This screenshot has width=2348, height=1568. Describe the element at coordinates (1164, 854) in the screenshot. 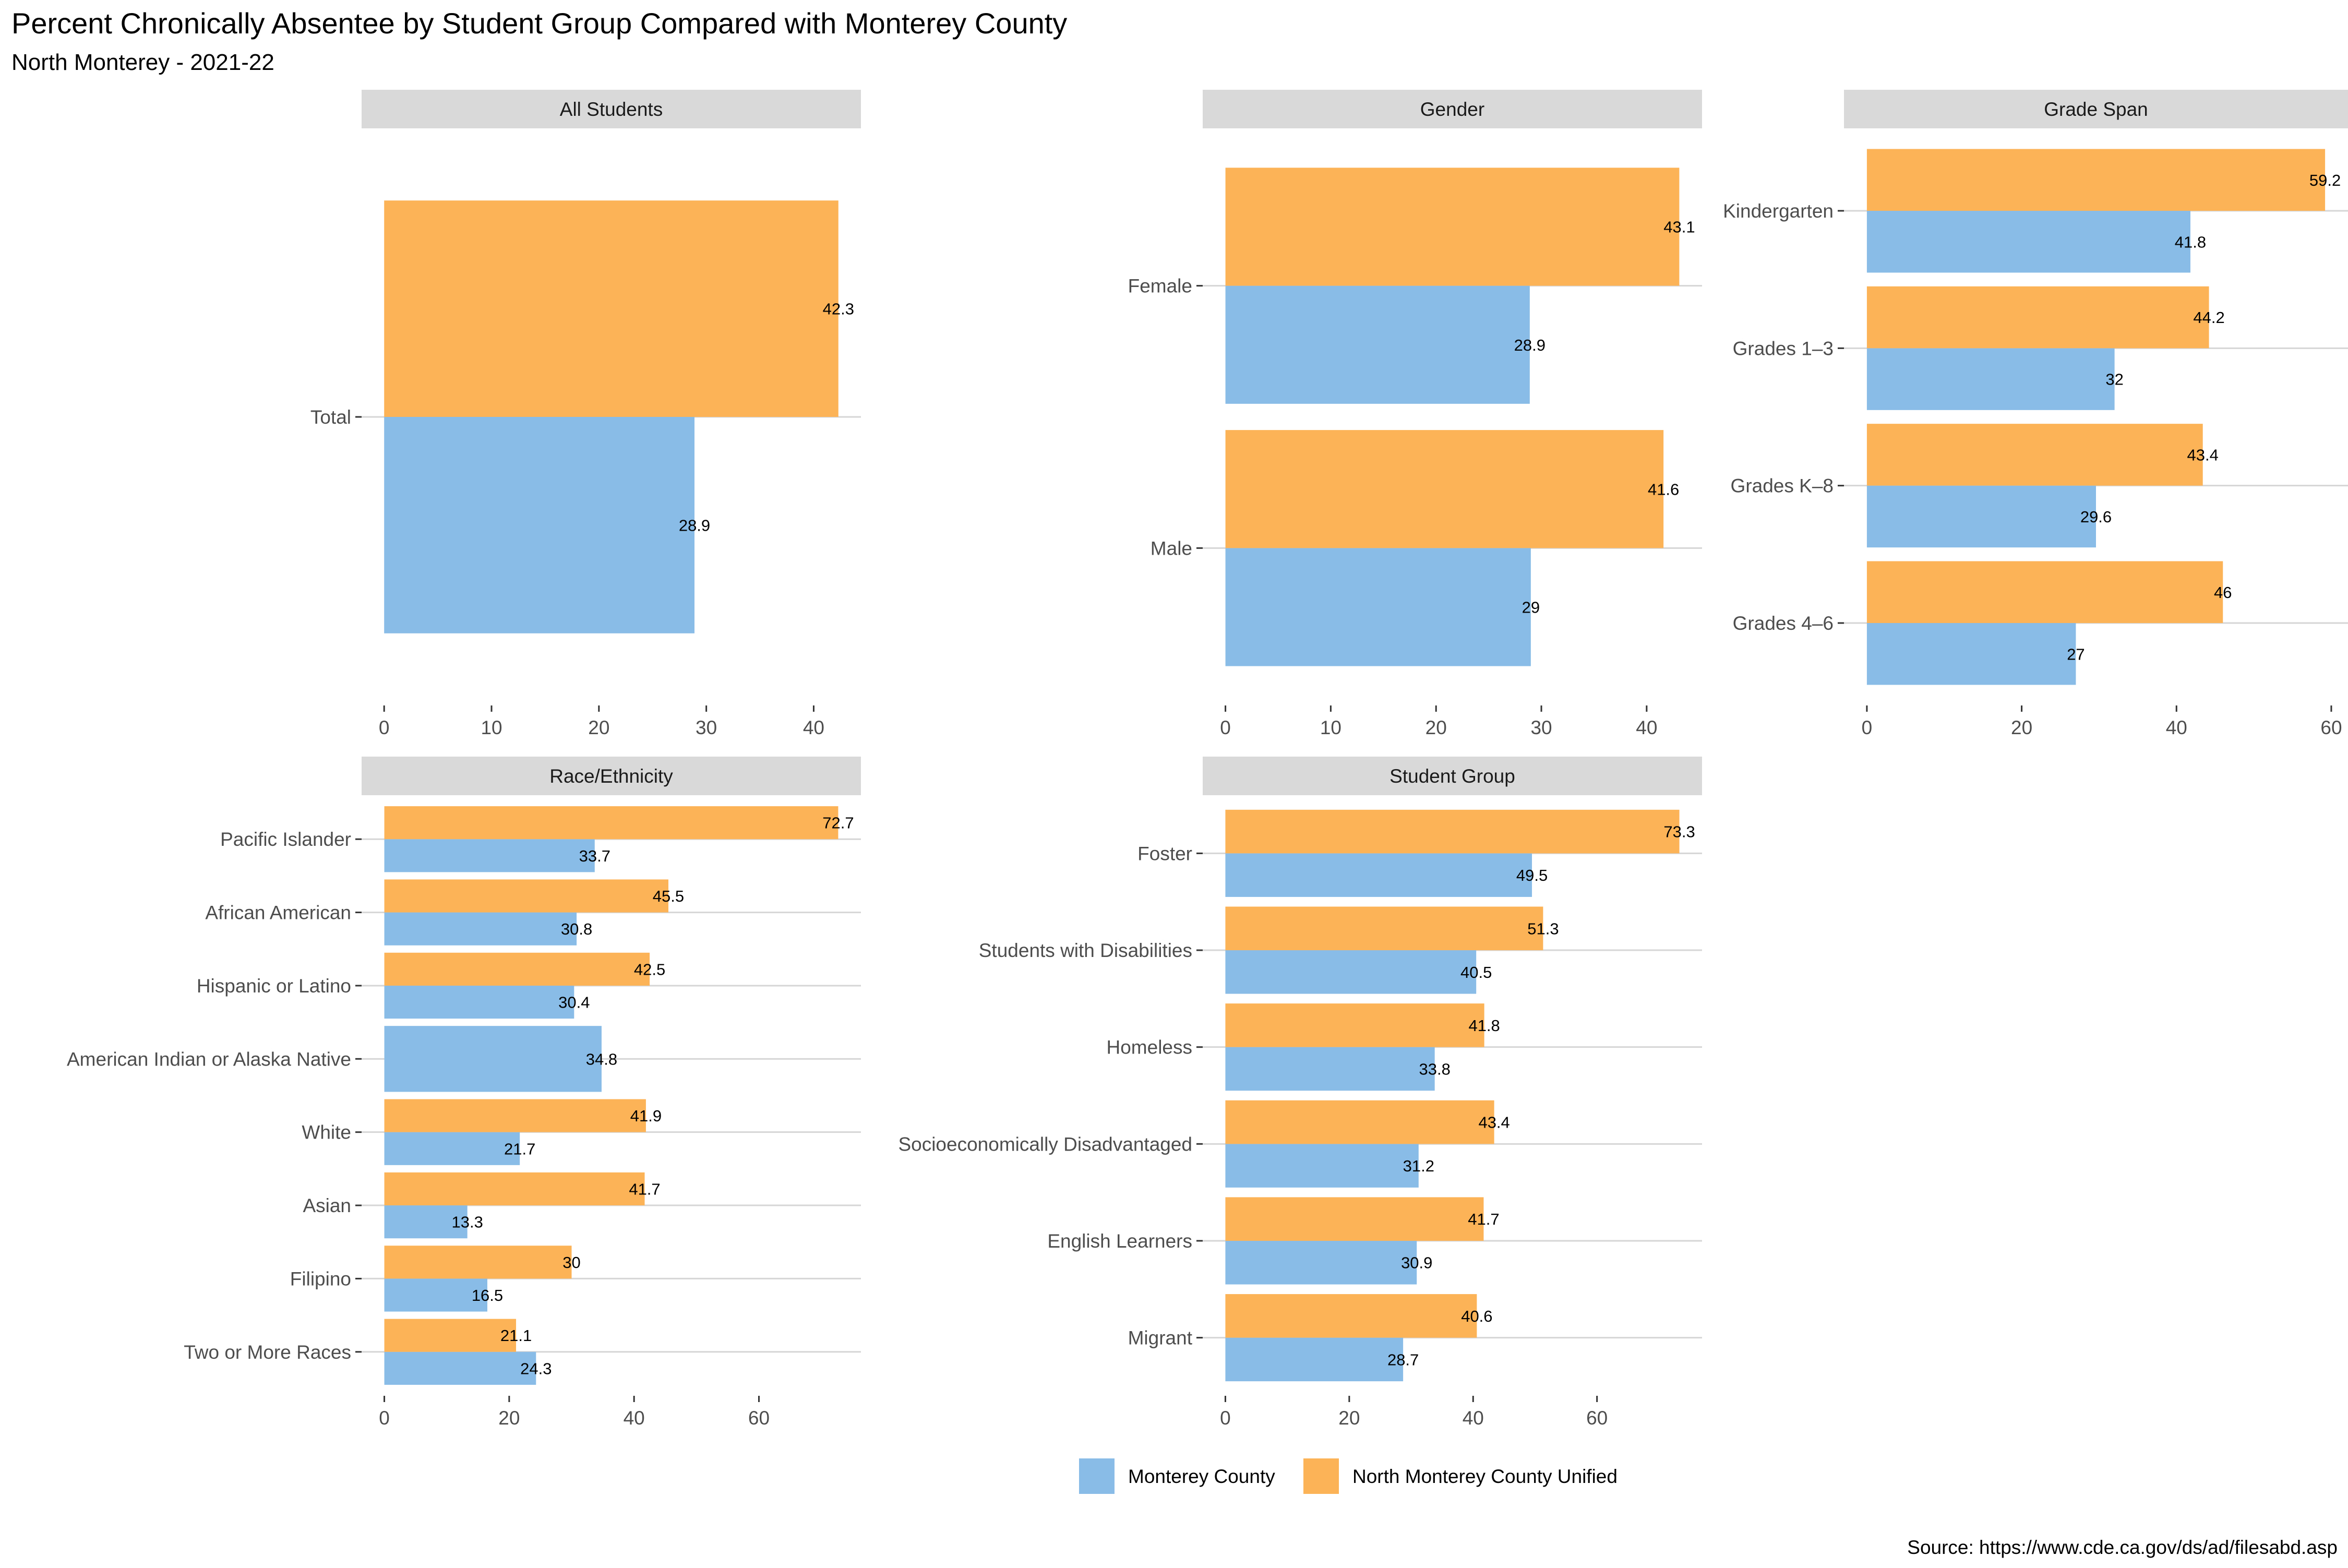

I see `category-label-foster: Foster` at that location.